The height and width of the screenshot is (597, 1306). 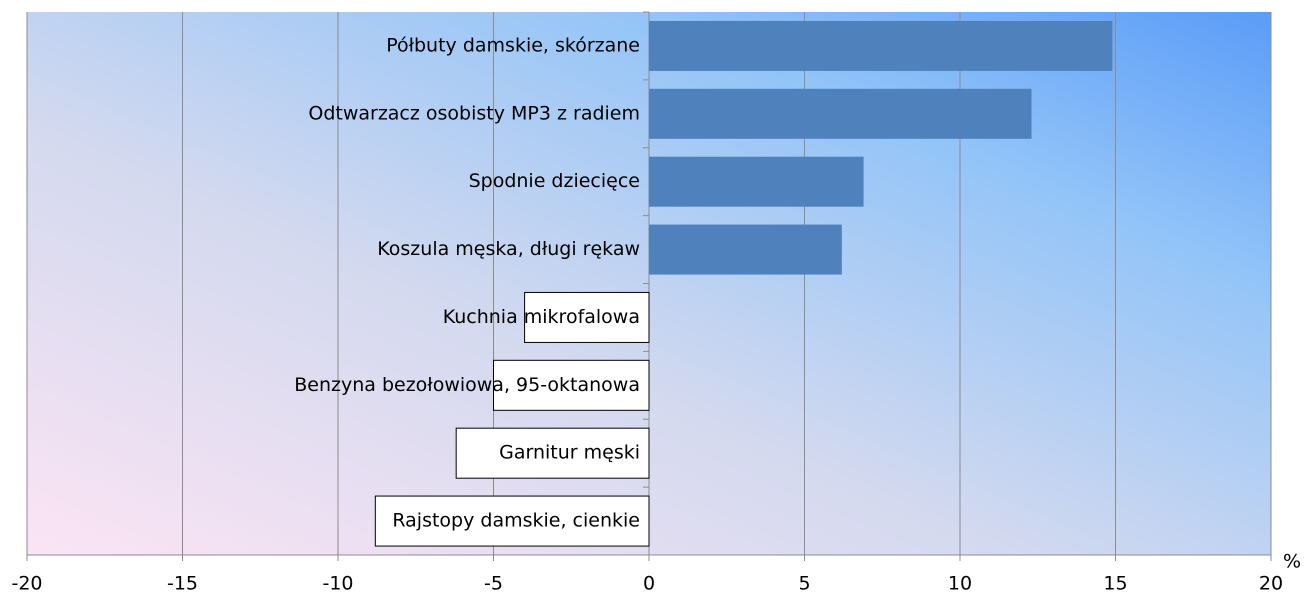 I want to click on category-label: Rajstopy damskie, cienkie, so click(x=516, y=521).